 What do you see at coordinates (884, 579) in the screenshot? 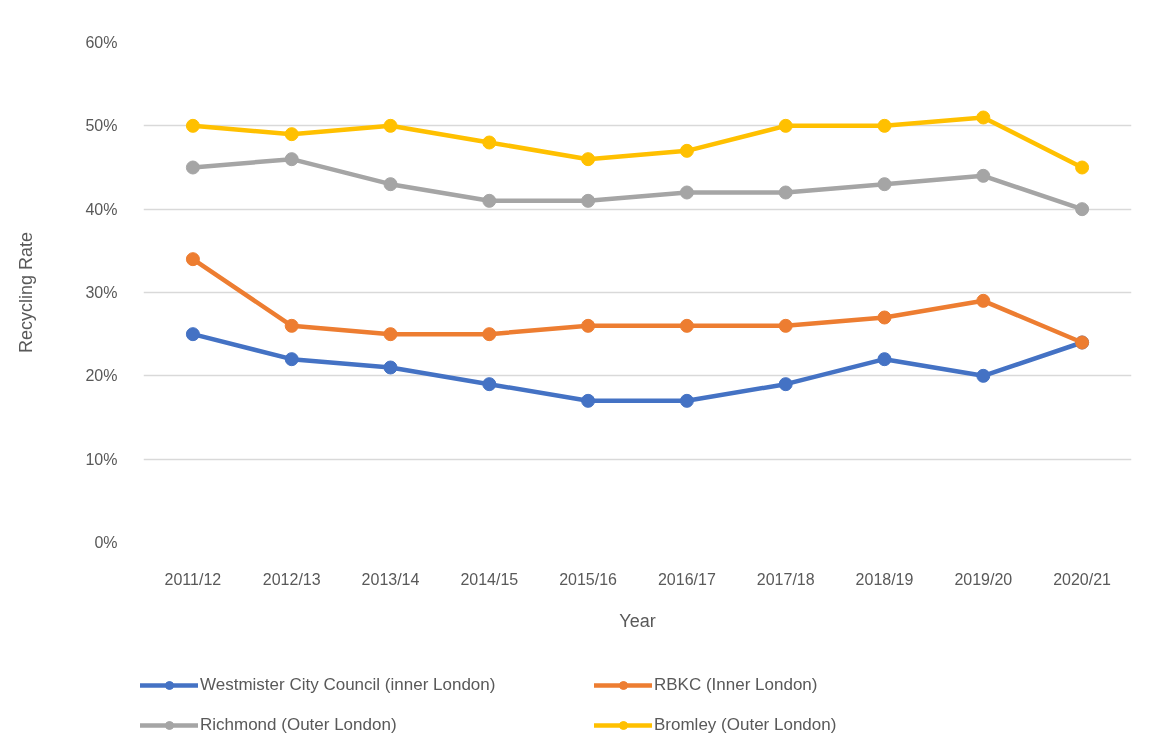
I see `x-tick-label: 2018/19` at bounding box center [884, 579].